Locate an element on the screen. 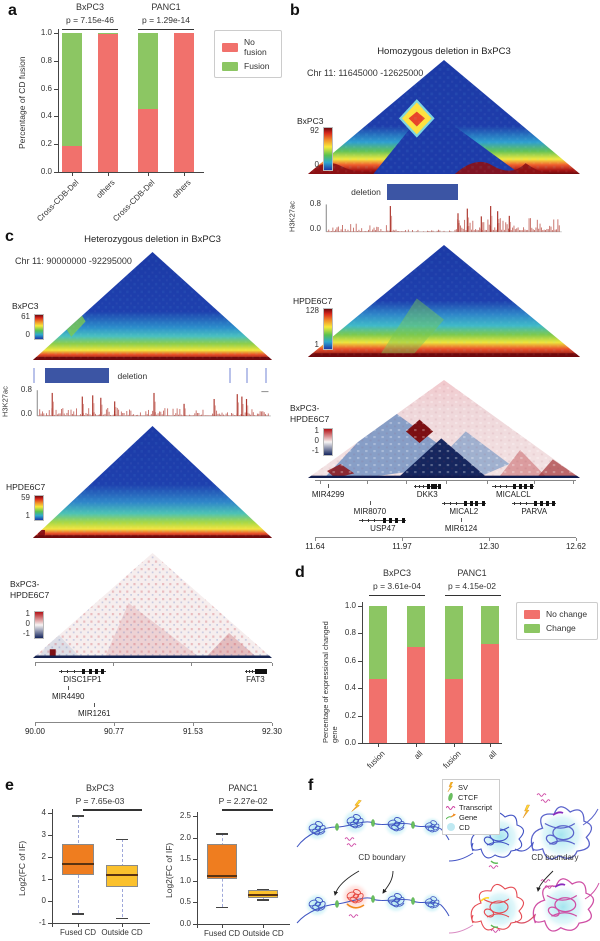 The image size is (600, 941). legend-item-cd: CD is located at coordinates (471, 827).